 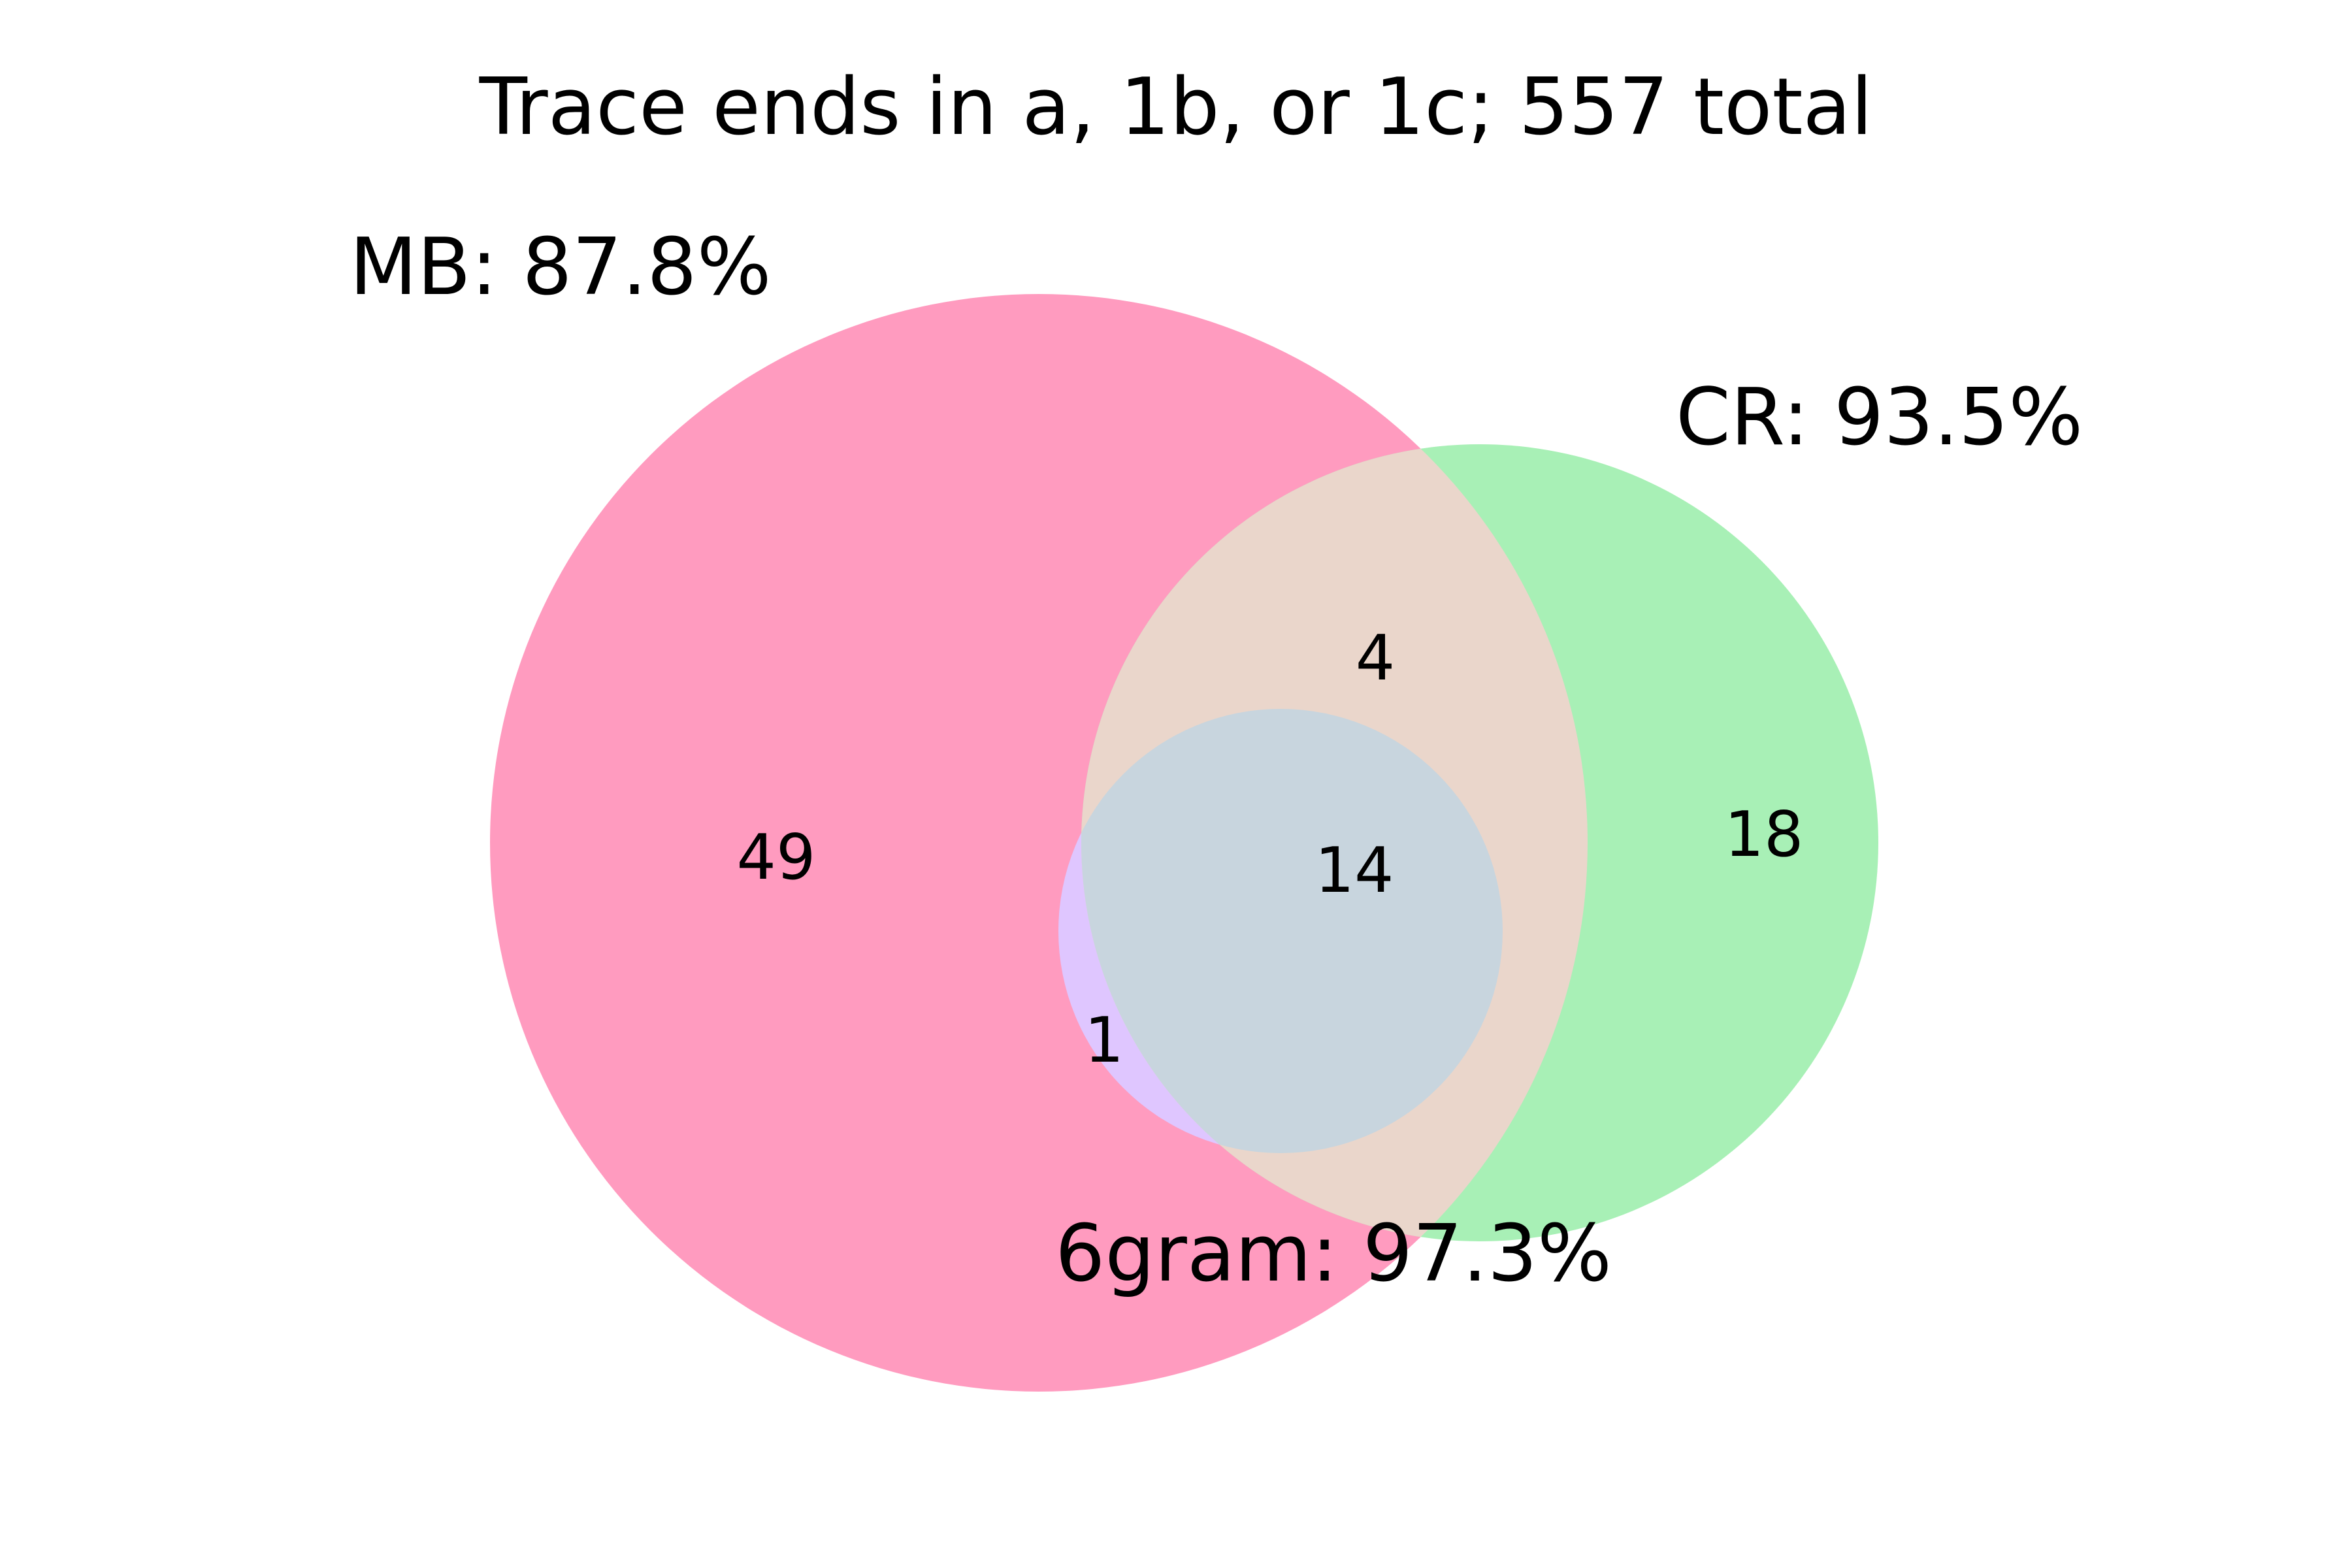 What do you see at coordinates (1176, 107) in the screenshot?
I see `chart-title: Trace ends in a, 1b, or 1c; 557 total` at bounding box center [1176, 107].